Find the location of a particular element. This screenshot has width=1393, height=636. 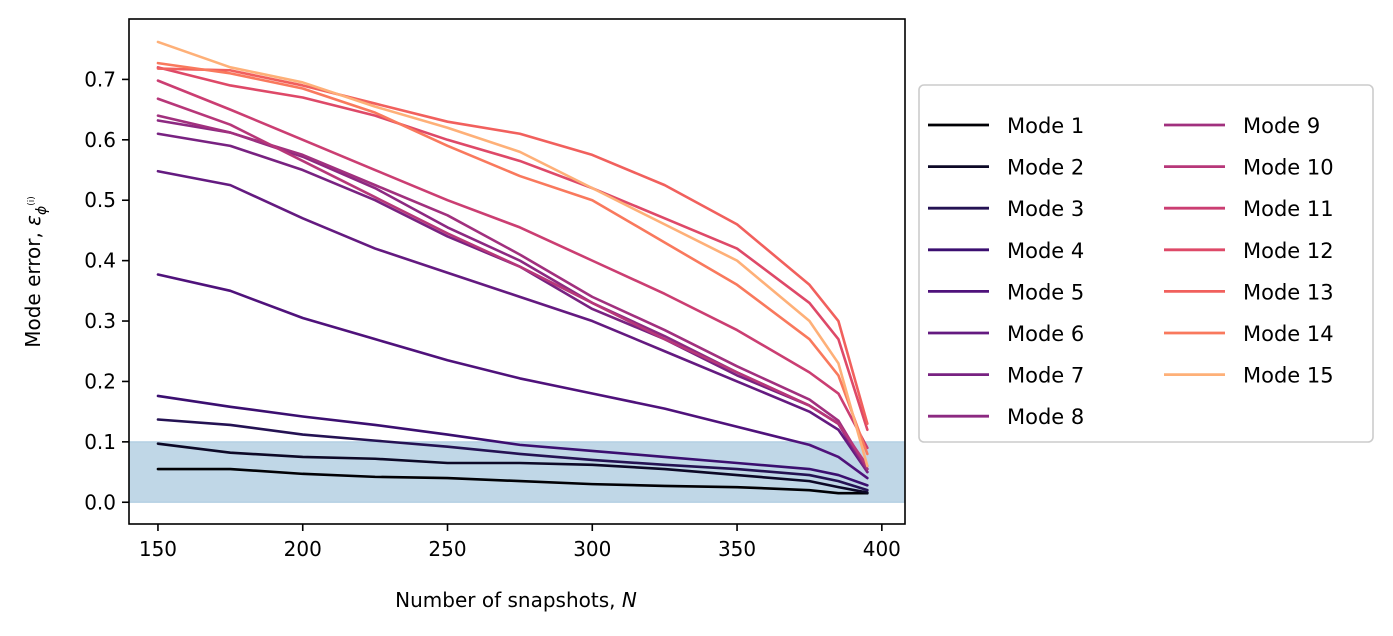

legend-label-mode-8: Mode 8 is located at coordinates (1045, 417).